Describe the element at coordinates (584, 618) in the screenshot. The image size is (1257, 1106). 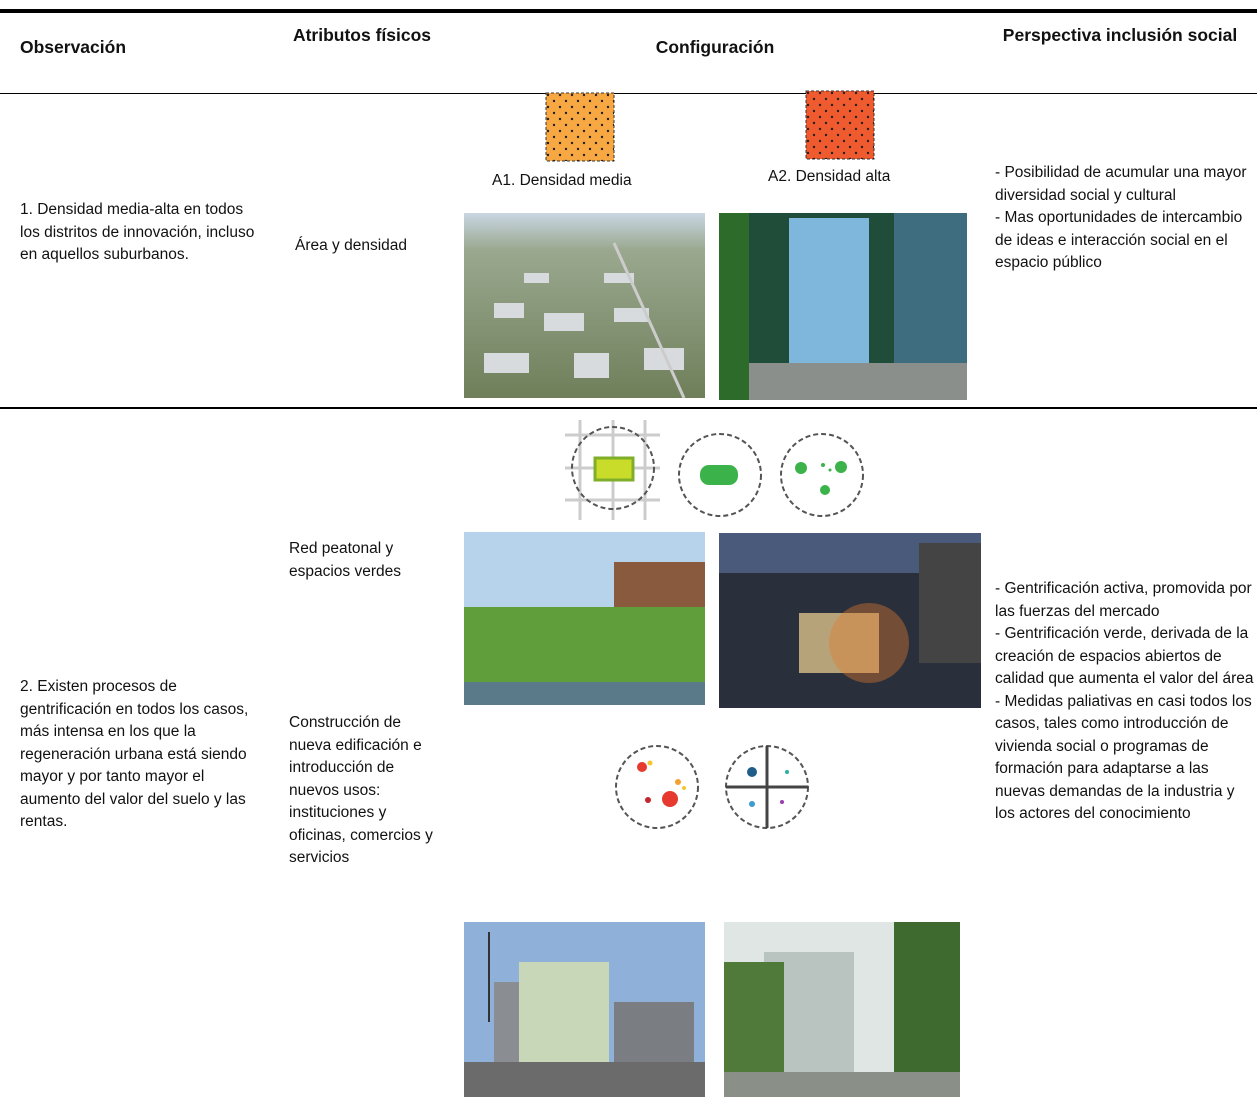
I see `park-photo` at that location.